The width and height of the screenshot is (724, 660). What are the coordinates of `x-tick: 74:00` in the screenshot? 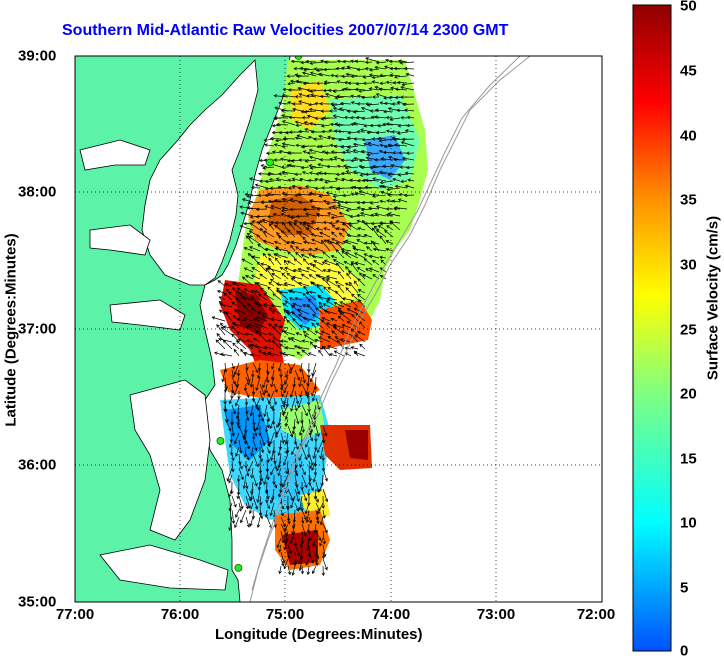 It's located at (391, 614).